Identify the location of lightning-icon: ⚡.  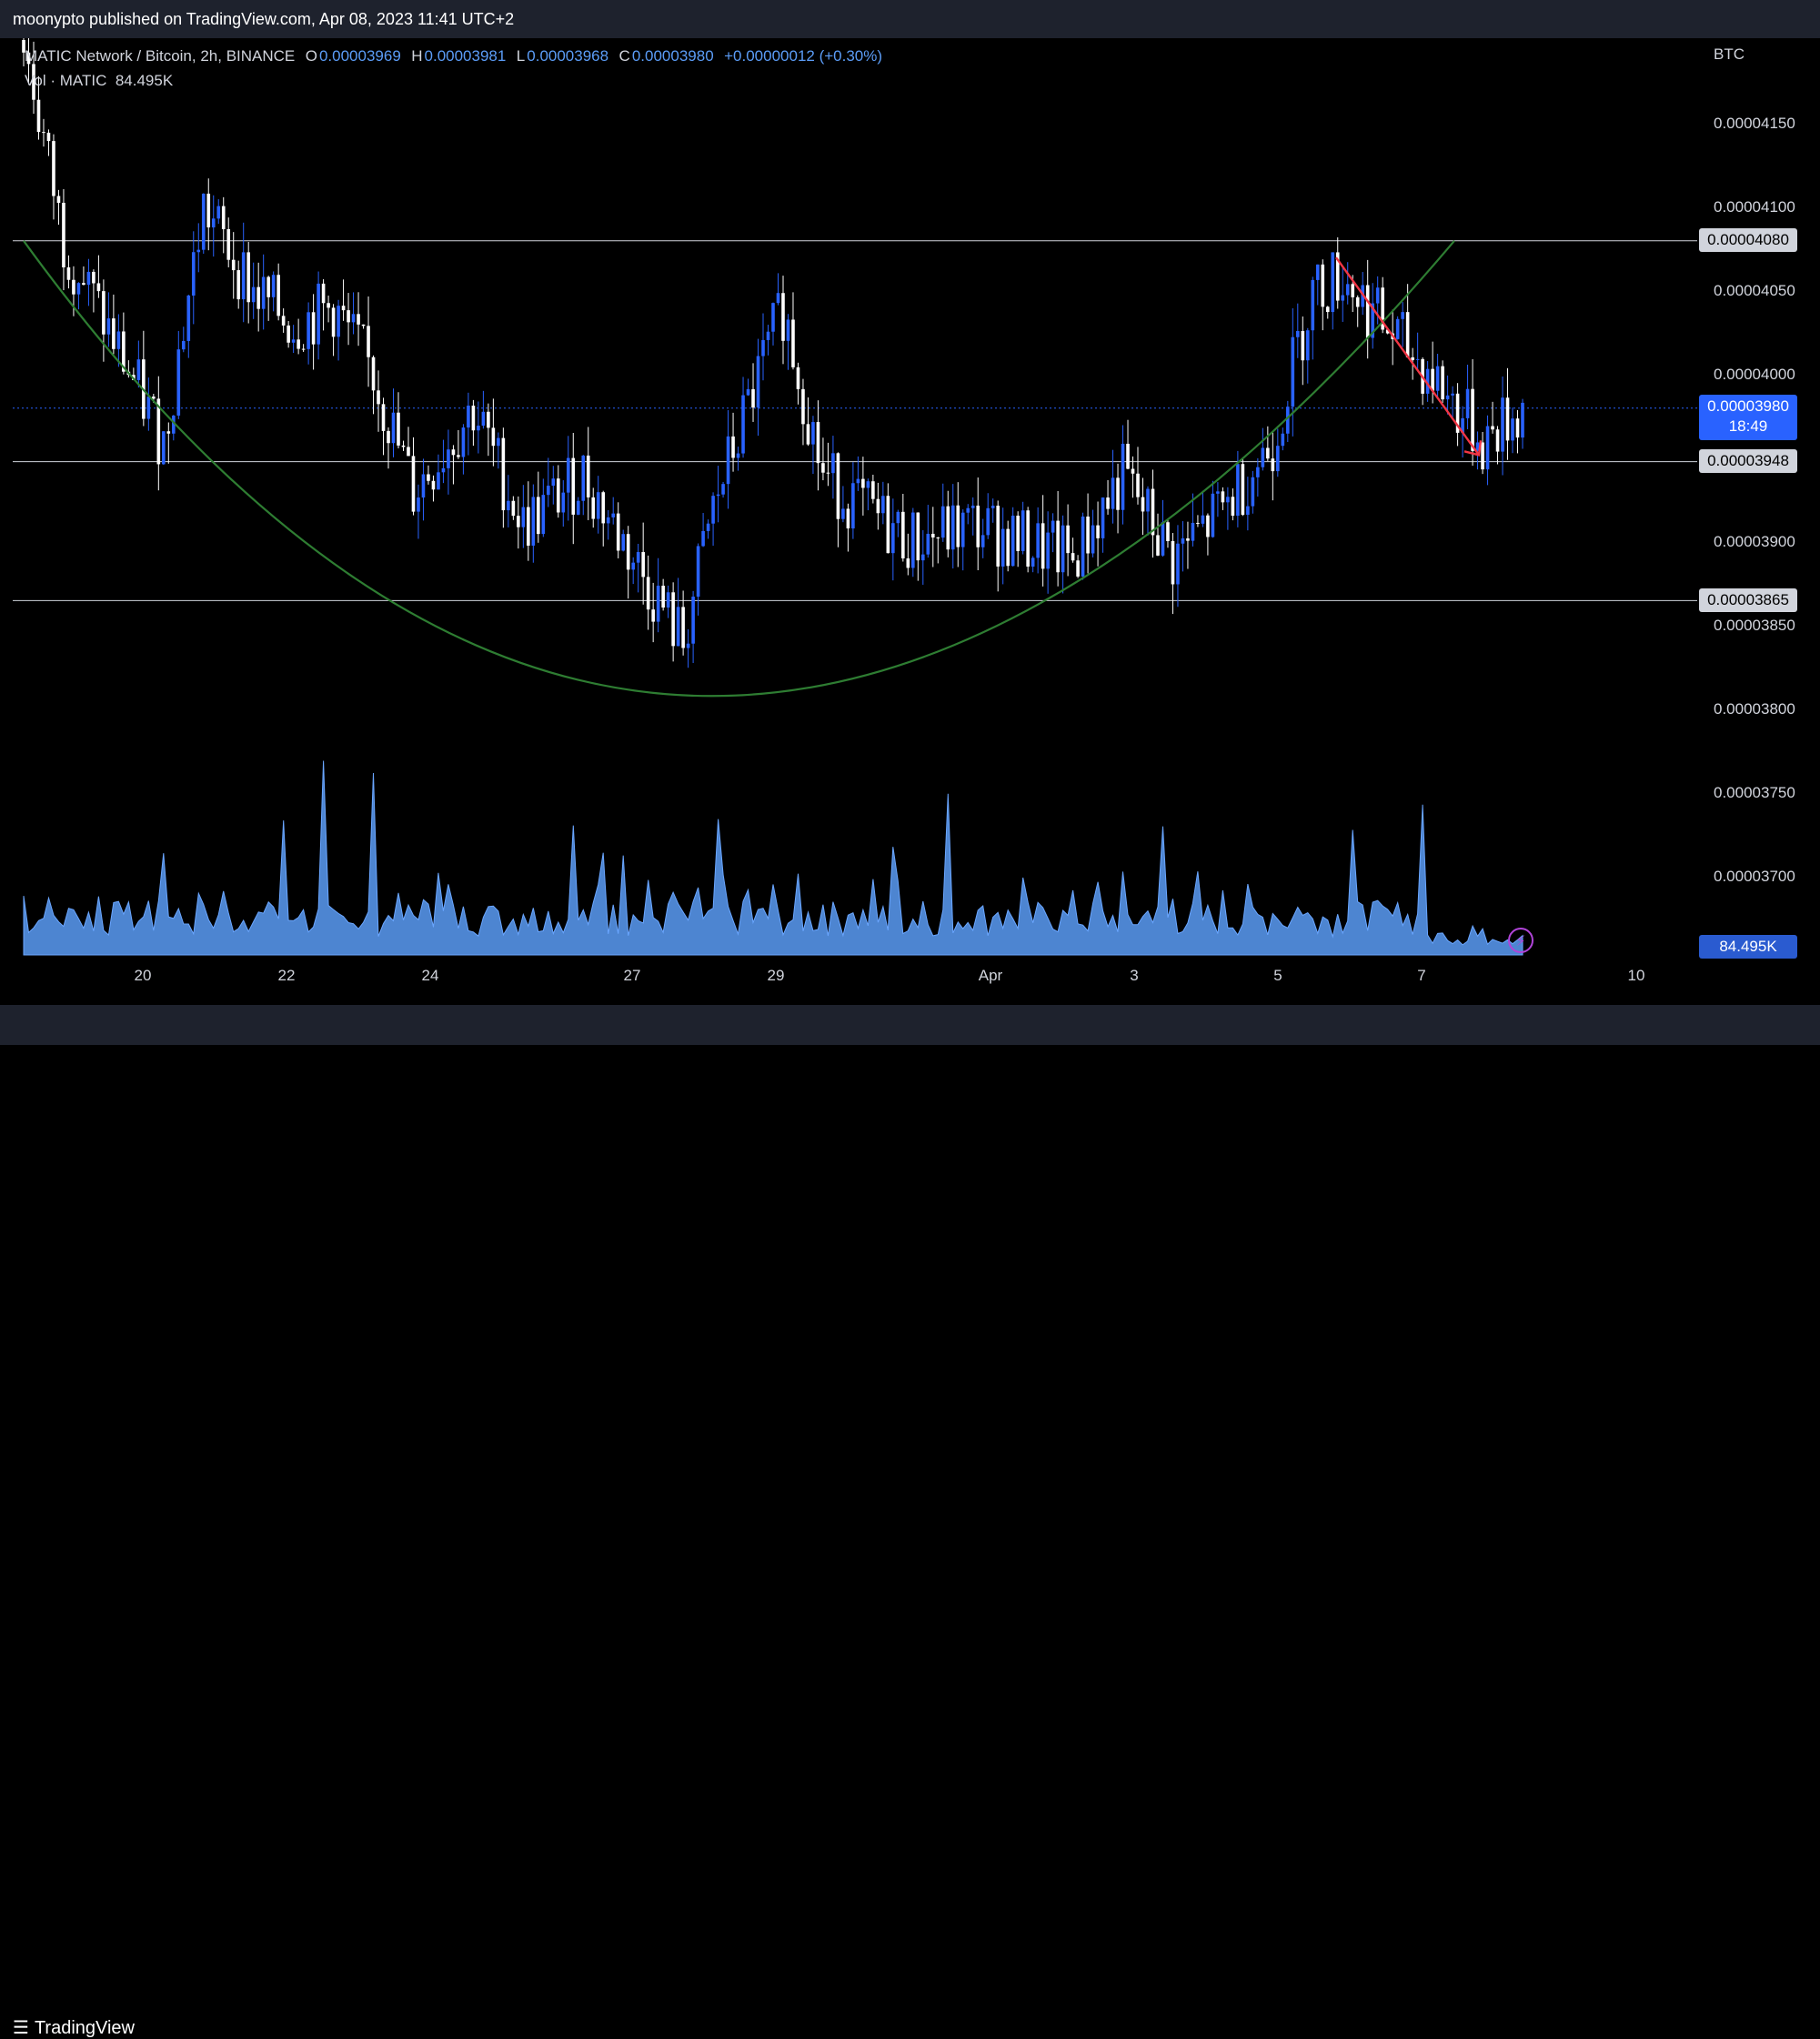
(1520, 940).